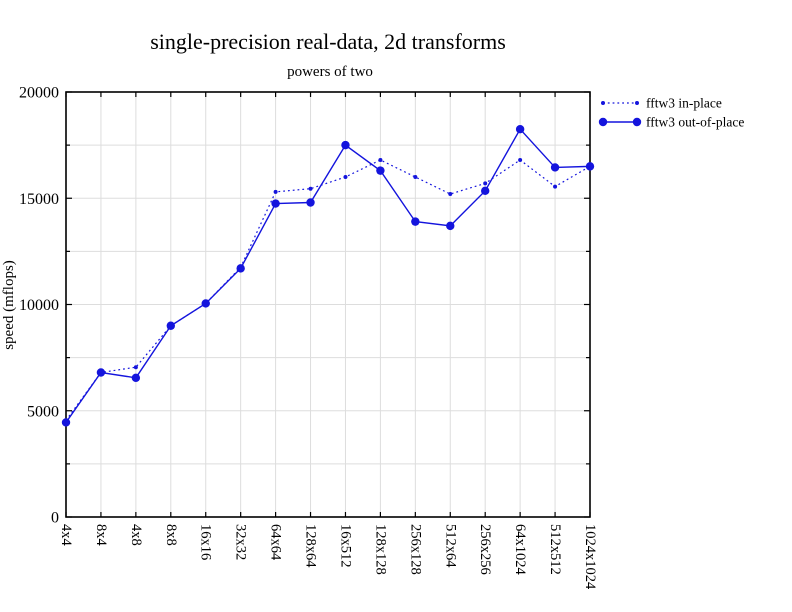 The width and height of the screenshot is (792, 612). Describe the element at coordinates (101, 535) in the screenshot. I see `x-tick-label: 8x4` at that location.